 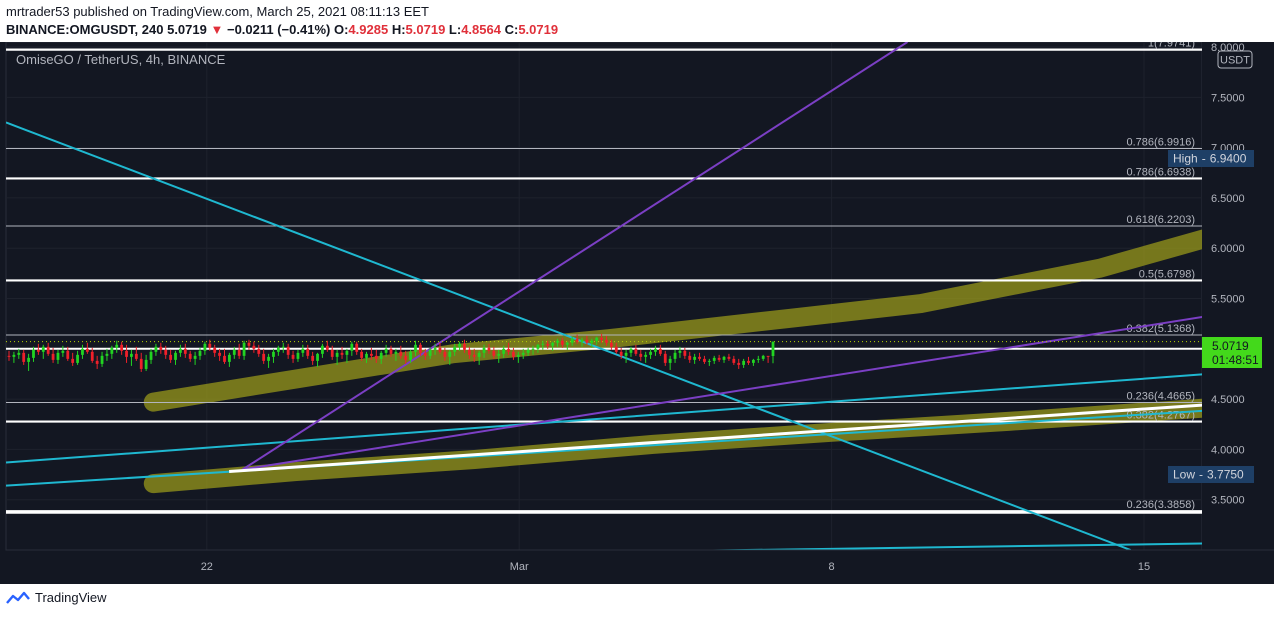 I want to click on fib-label-3: 0.618(6.2203), so click(x=1161, y=220).